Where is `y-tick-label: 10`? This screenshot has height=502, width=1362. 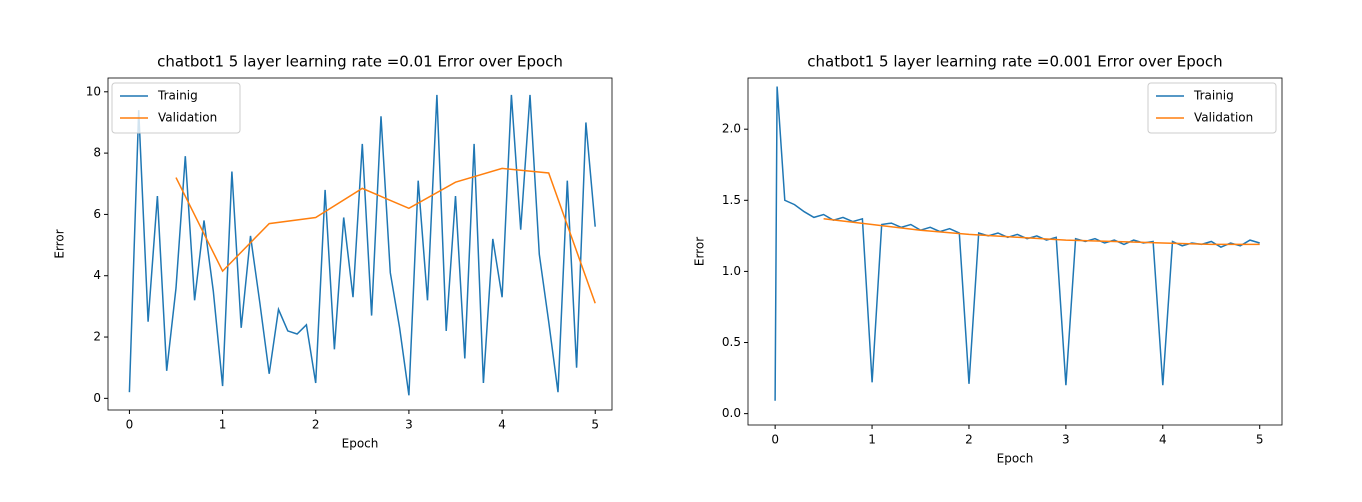 y-tick-label: 10 is located at coordinates (93, 91).